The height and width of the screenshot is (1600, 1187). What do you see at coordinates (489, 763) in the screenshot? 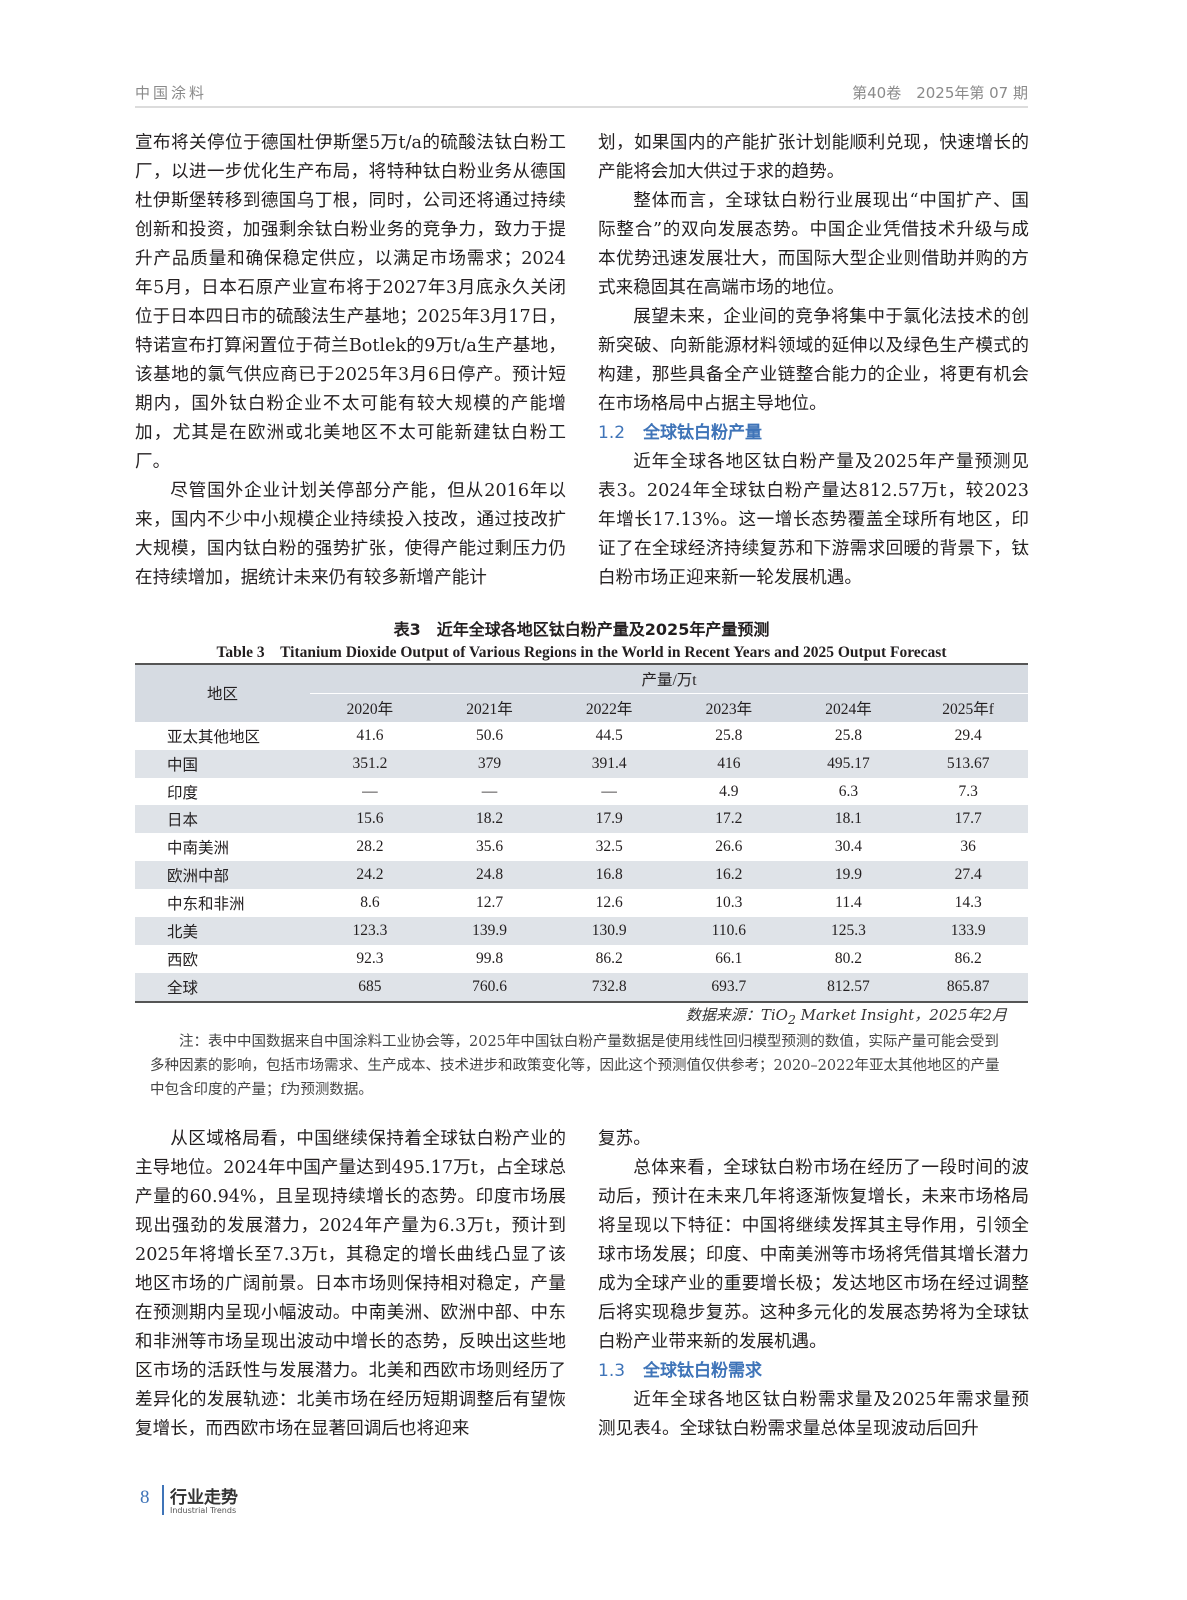
I see `value-cell: 379` at bounding box center [489, 763].